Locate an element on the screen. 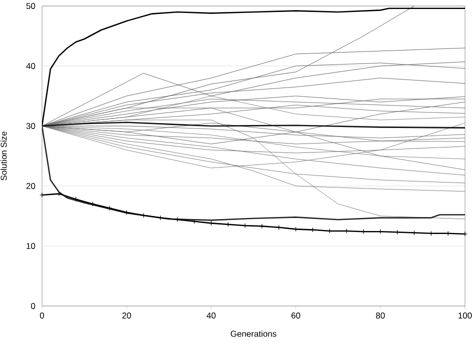 This screenshot has width=472, height=347. x-tick-label: 60 is located at coordinates (296, 315).